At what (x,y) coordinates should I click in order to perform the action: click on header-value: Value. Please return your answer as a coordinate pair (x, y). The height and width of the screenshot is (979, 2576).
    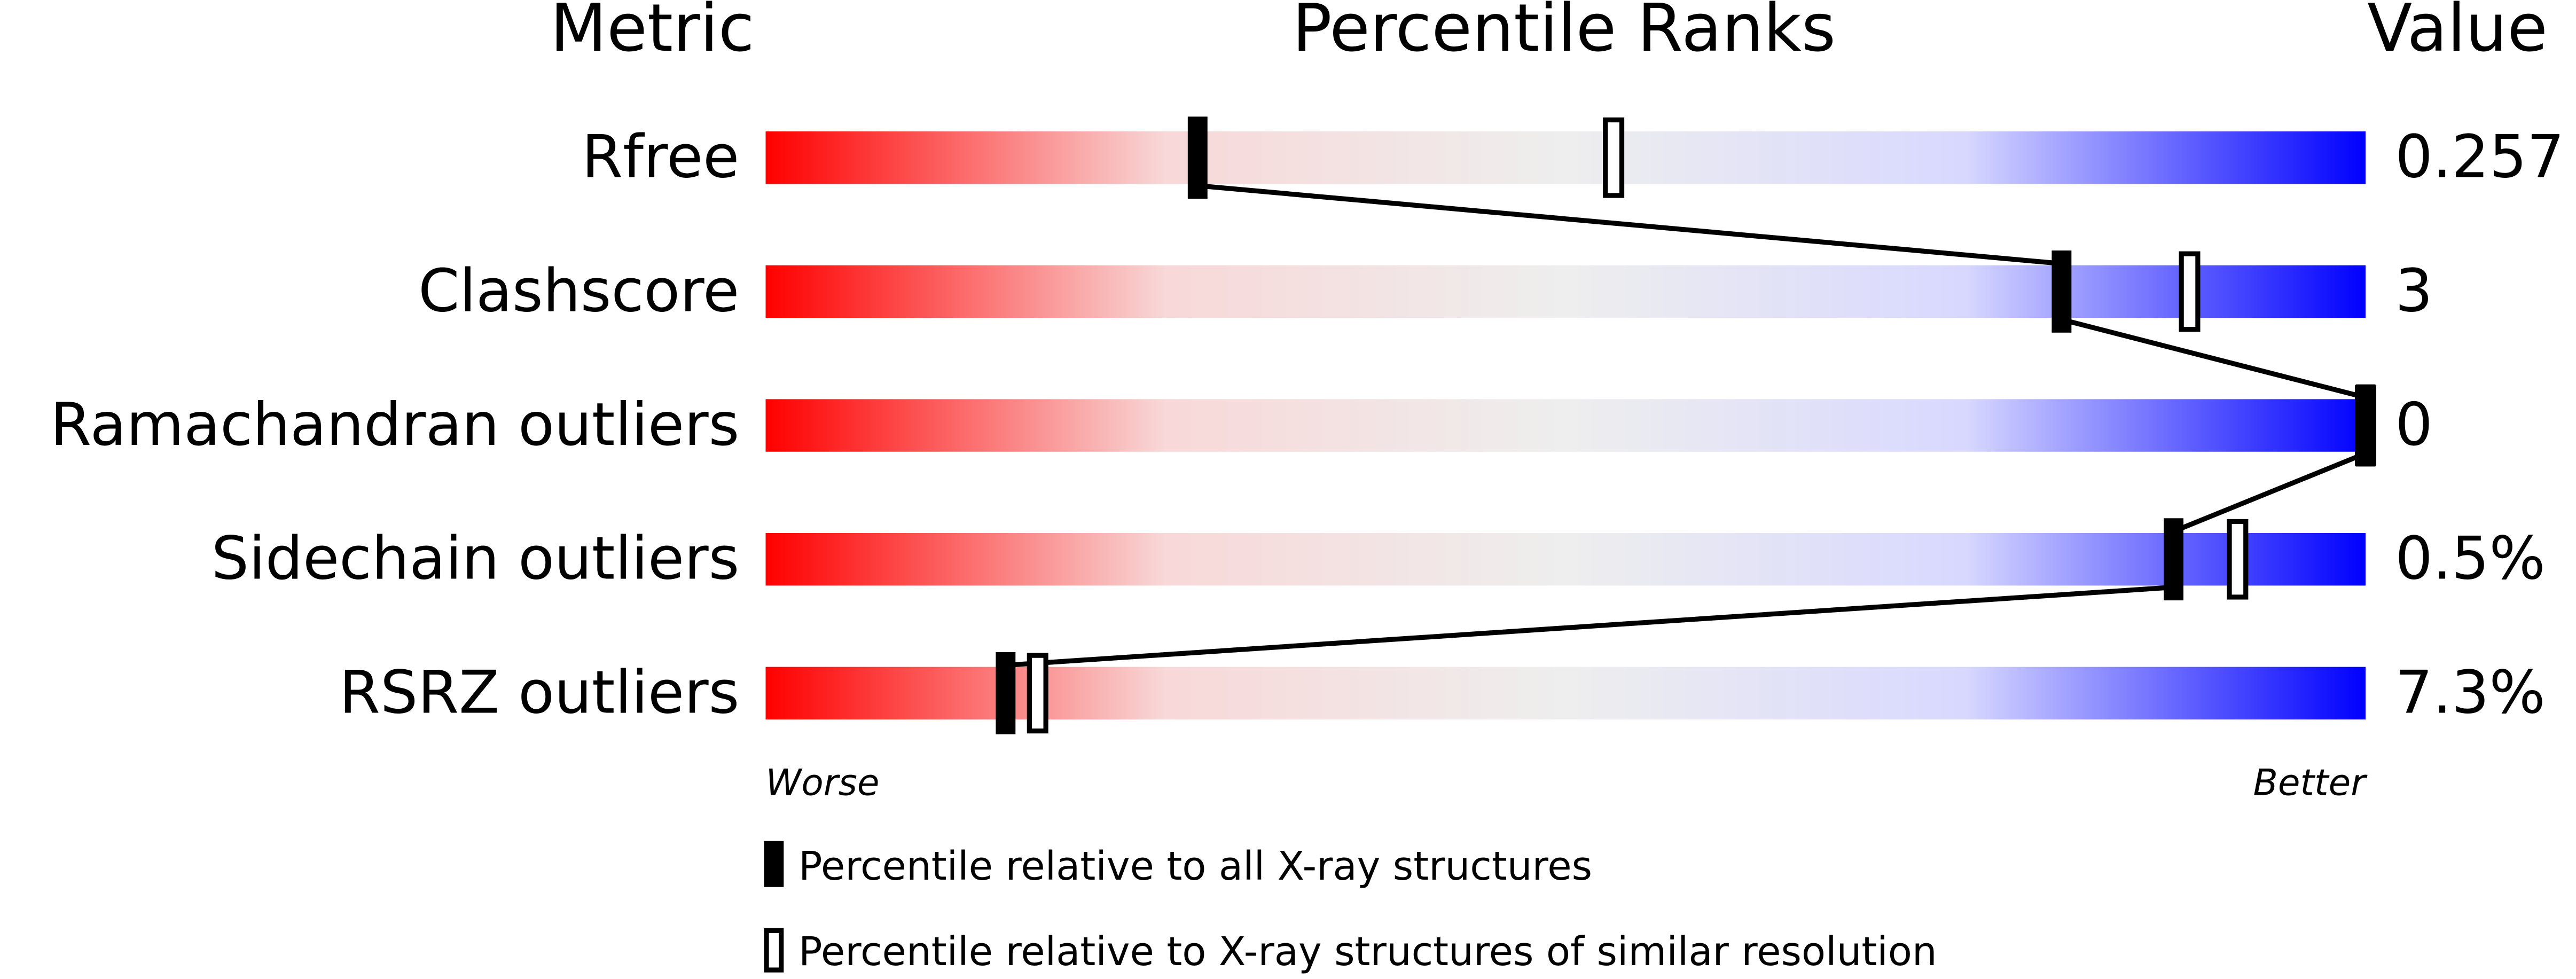
    Looking at the image, I should click on (2457, 33).